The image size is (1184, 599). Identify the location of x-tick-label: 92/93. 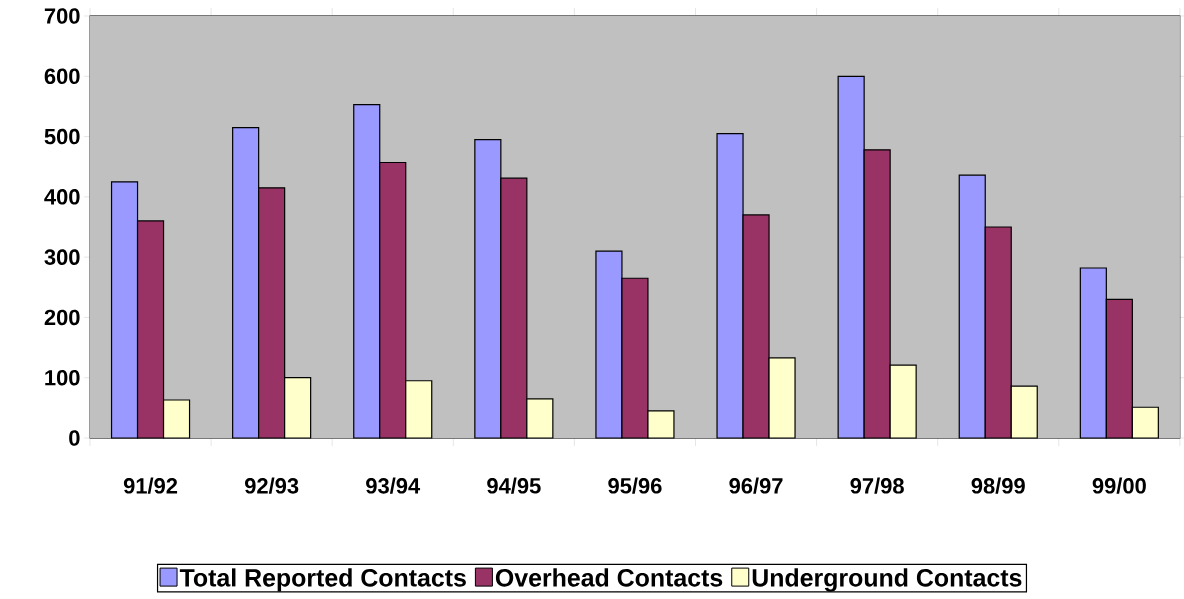
(271, 485).